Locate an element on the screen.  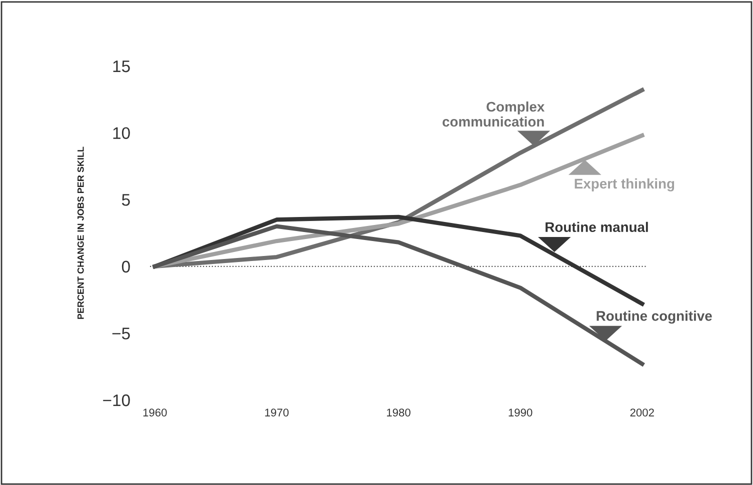
legend-label: Expert thinking is located at coordinates (624, 185).